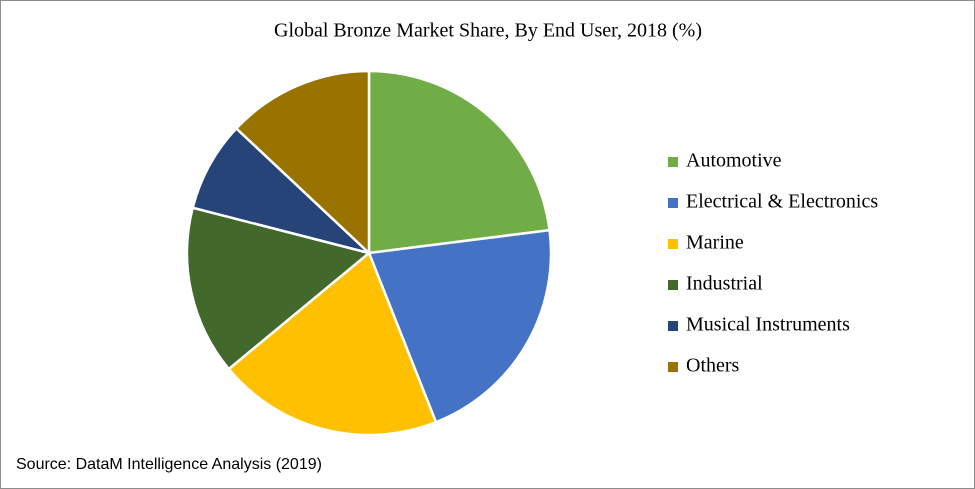  I want to click on legend-label: Electrical & Electronics, so click(782, 202).